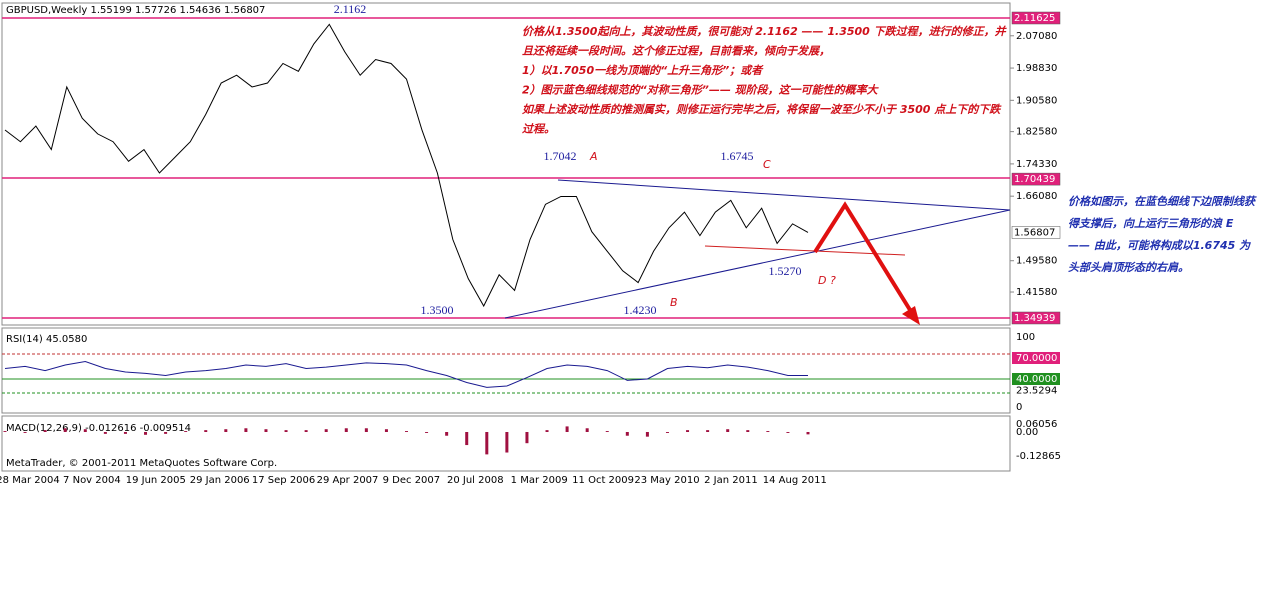 This screenshot has height=602, width=1262. What do you see at coordinates (1036, 261) in the screenshot?
I see `price-tick-label: 1.49580` at bounding box center [1036, 261].